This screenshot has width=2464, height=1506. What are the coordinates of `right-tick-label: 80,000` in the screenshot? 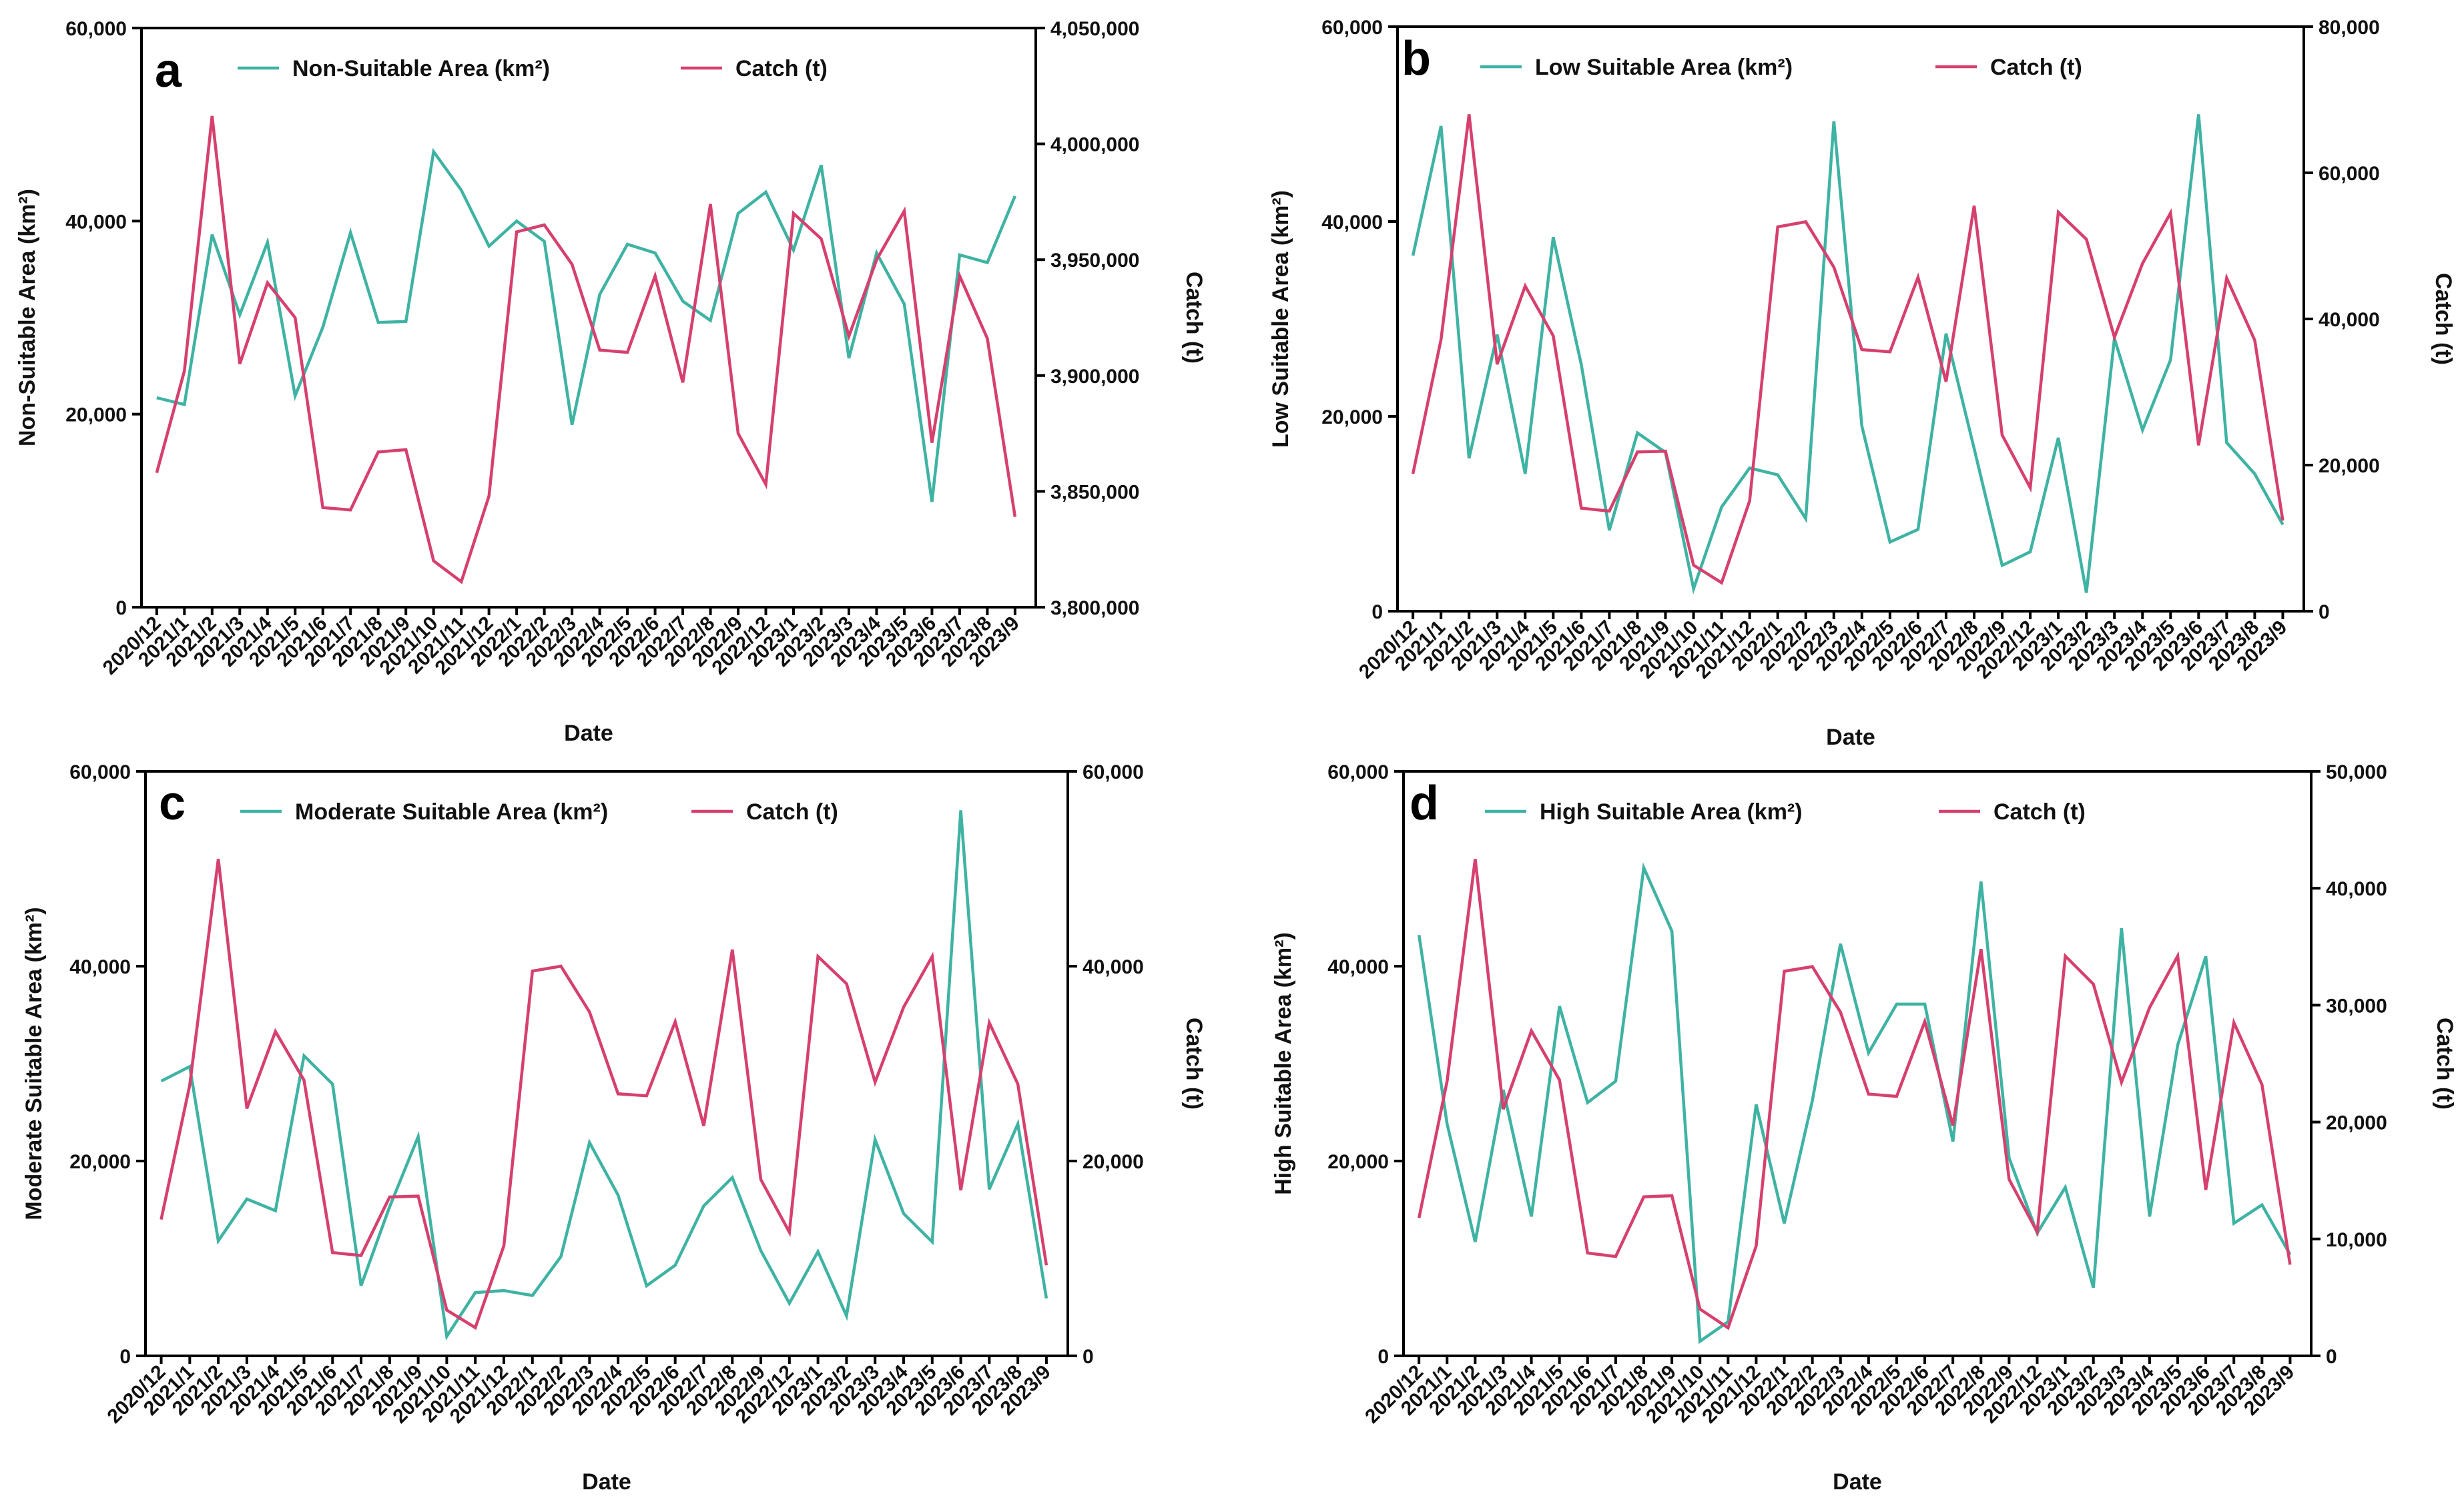 It's located at (2350, 28).